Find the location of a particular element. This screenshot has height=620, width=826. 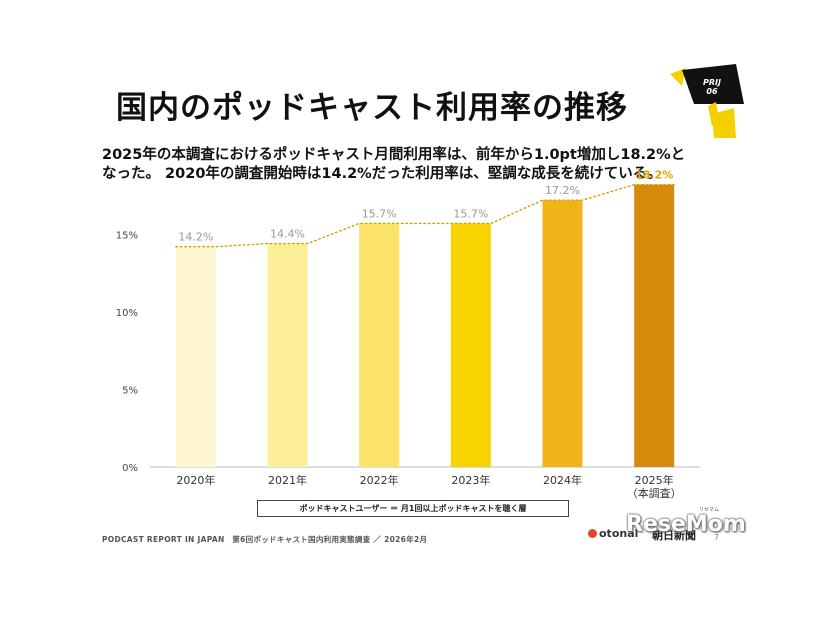

x-tick-label: 2023年 is located at coordinates (470, 480).